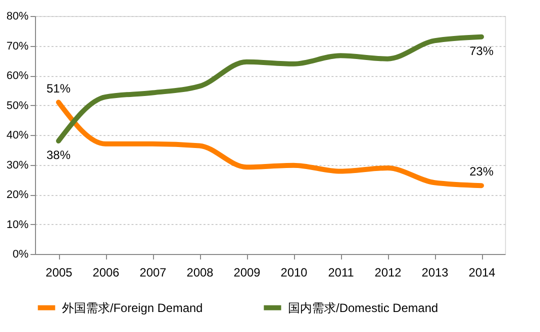  What do you see at coordinates (132, 307) in the screenshot?
I see `legend-label: 外国需求/Foreign Demand` at bounding box center [132, 307].